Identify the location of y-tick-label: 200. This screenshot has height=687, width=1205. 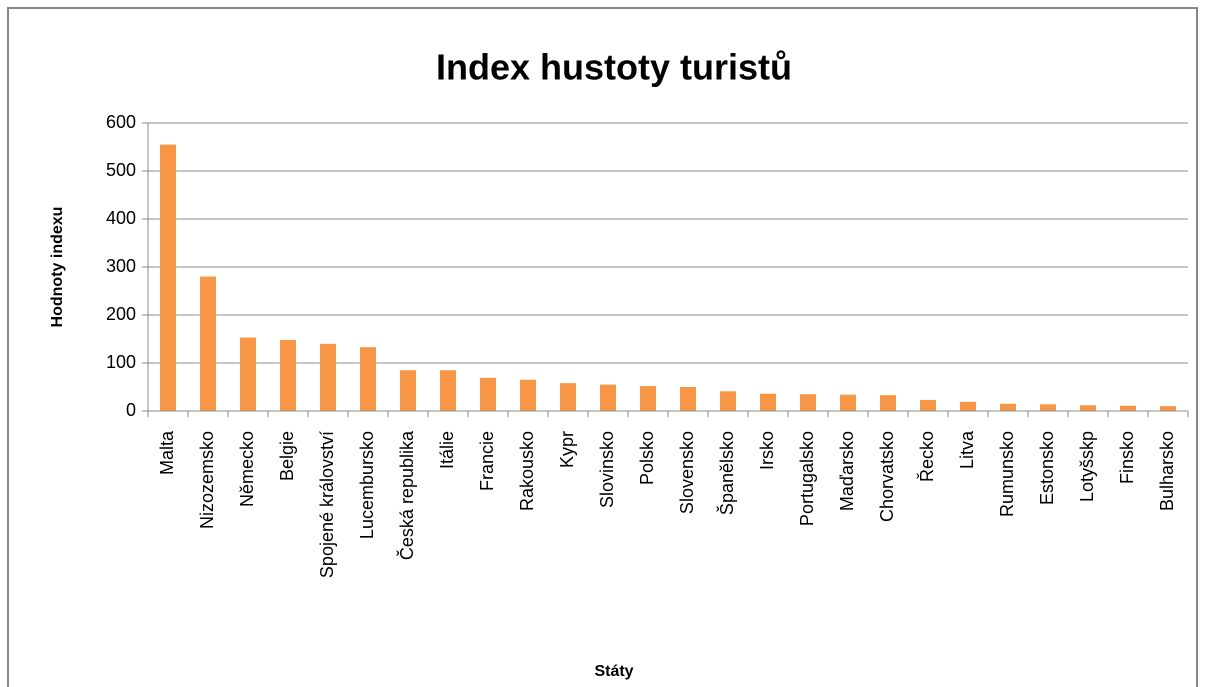
(121, 314).